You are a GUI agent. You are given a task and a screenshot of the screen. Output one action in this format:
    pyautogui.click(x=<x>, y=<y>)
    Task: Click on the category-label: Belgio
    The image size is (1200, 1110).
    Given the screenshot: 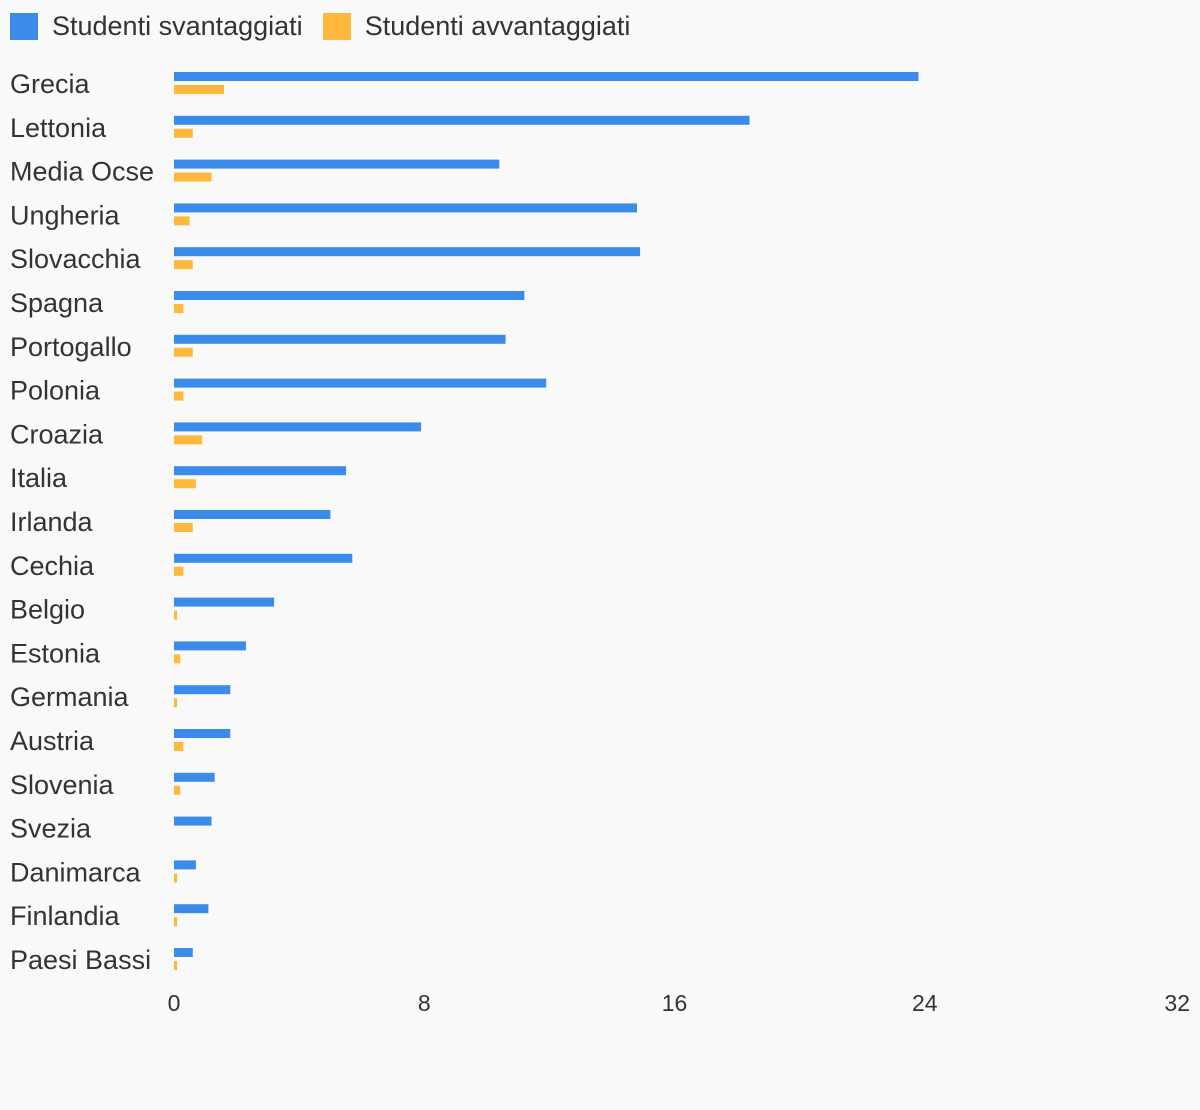 What is the action you would take?
    pyautogui.click(x=47, y=610)
    